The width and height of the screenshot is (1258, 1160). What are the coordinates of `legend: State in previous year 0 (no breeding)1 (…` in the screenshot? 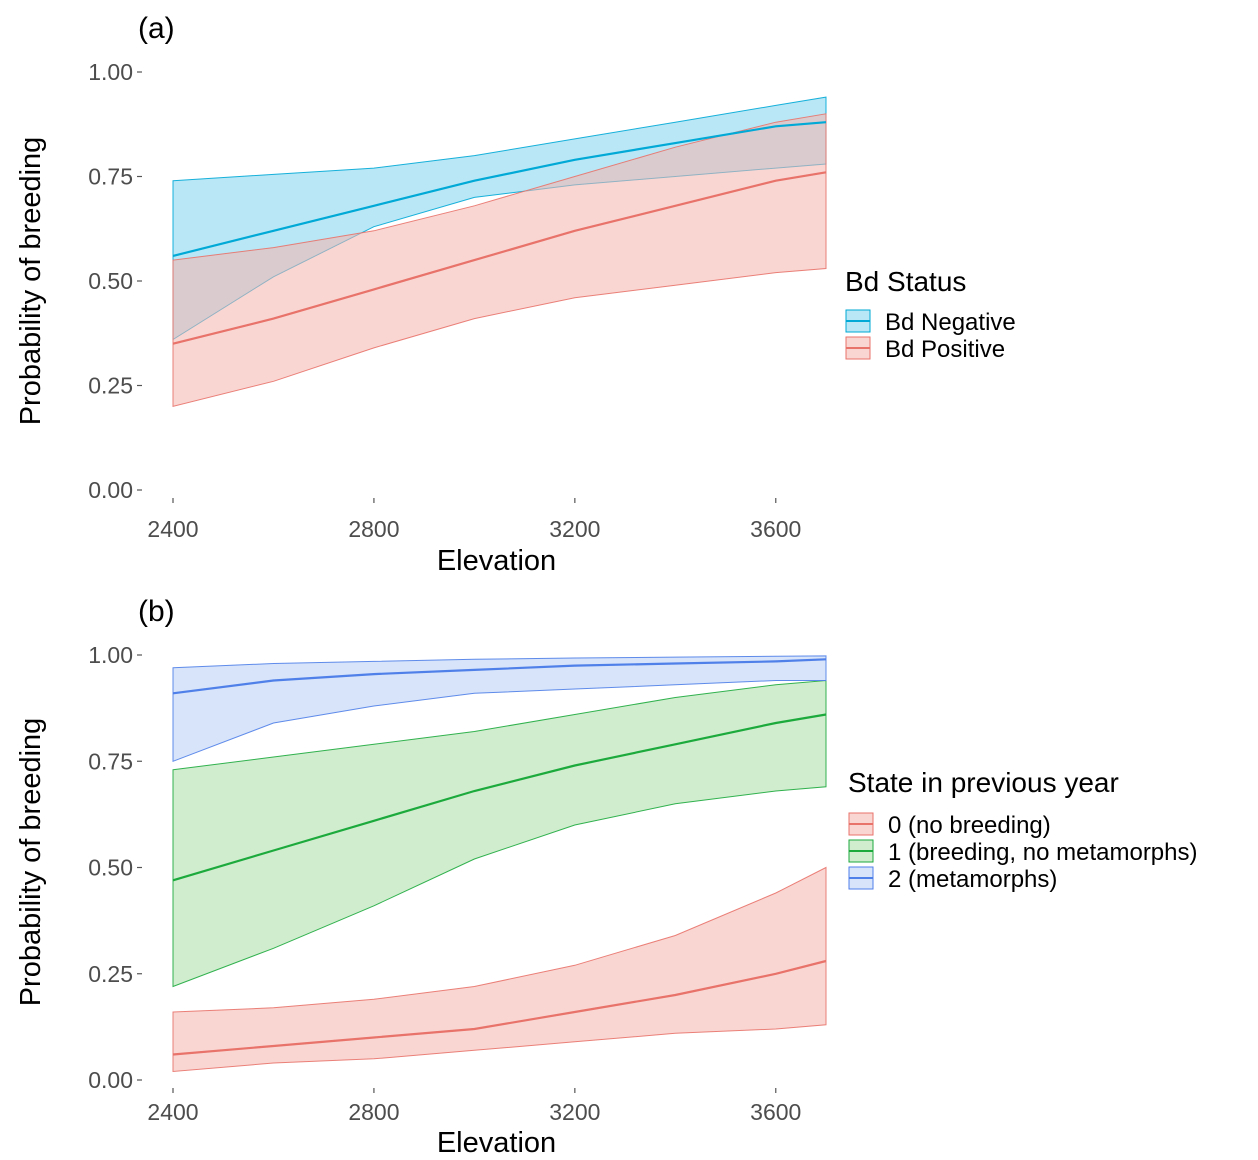 It's located at (1023, 830).